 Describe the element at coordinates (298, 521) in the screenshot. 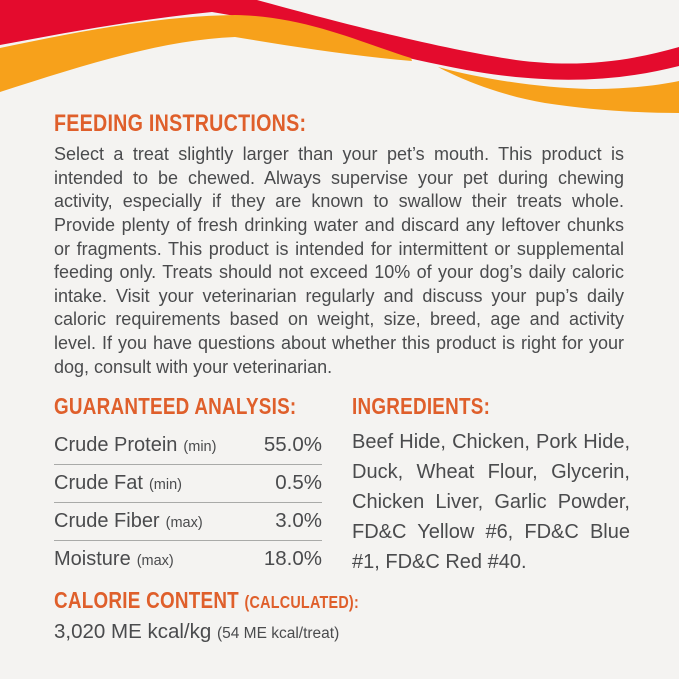

I see `nutrient-value: 3.0%` at that location.